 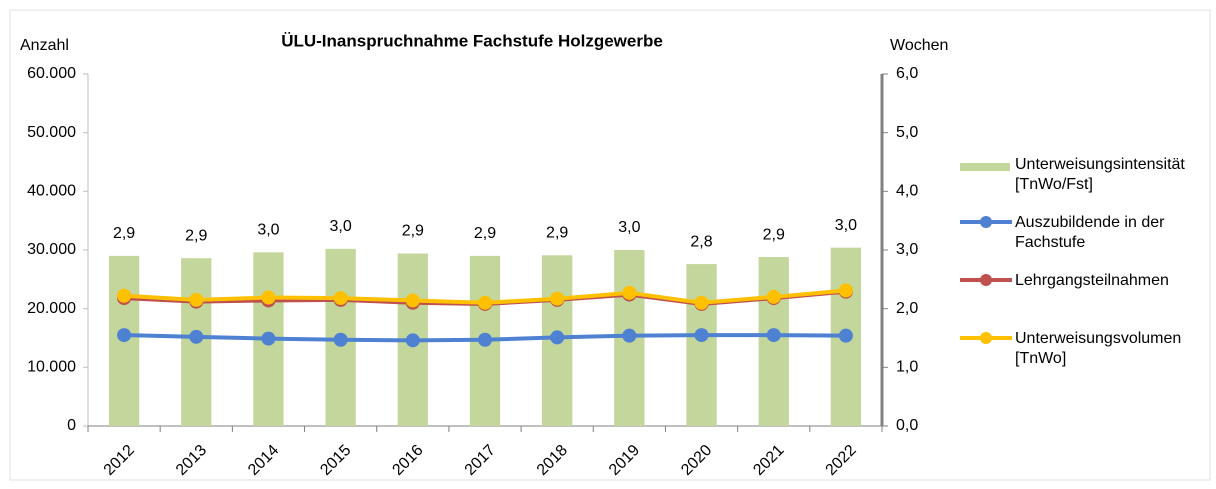 What do you see at coordinates (1090, 232) in the screenshot?
I see `legend-label: Auszubildende in der Fachstufe` at bounding box center [1090, 232].